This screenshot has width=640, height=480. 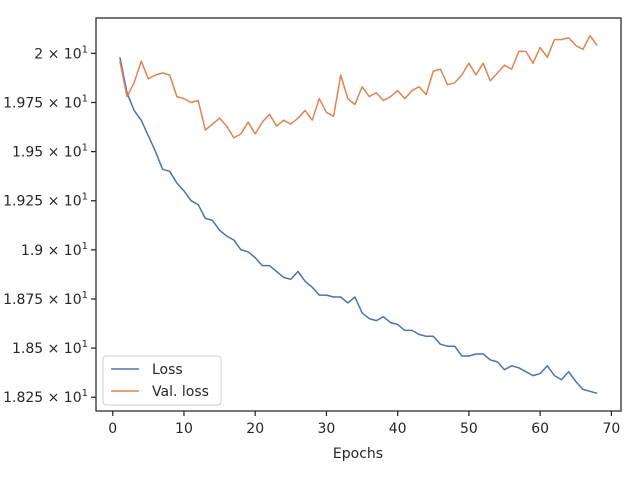 What do you see at coordinates (255, 429) in the screenshot?
I see `x-tick-label: 20` at bounding box center [255, 429].